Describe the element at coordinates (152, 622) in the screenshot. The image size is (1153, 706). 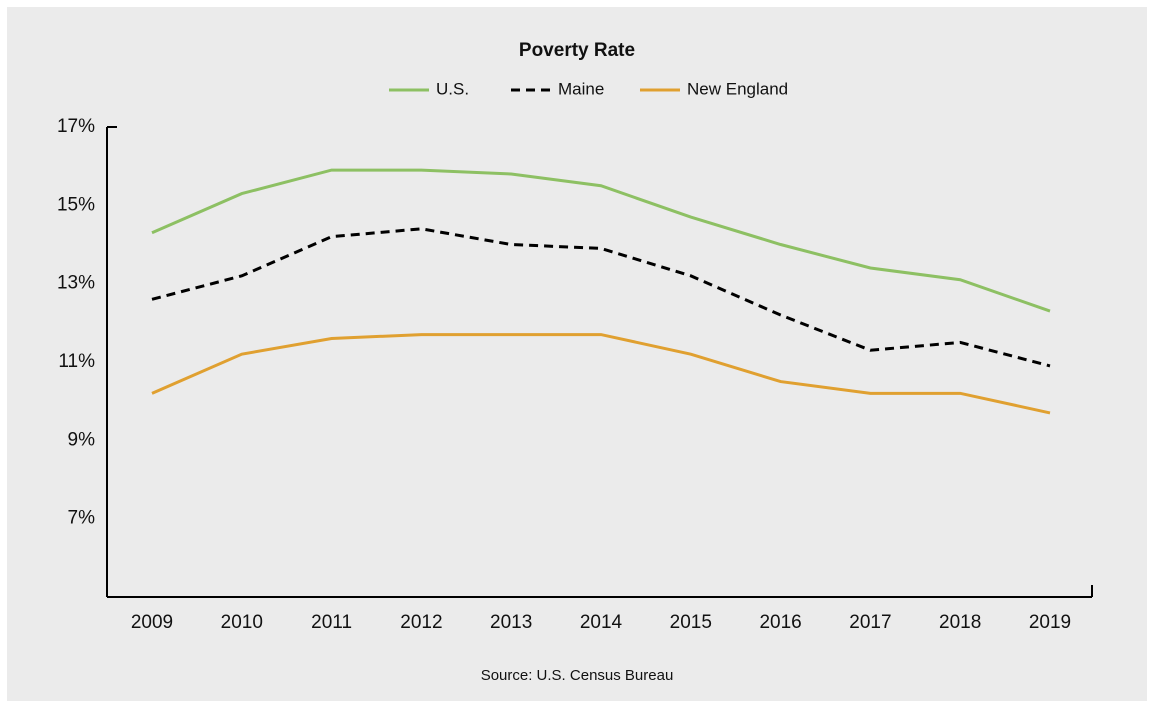
I see `x-tick-label: 2009` at that location.